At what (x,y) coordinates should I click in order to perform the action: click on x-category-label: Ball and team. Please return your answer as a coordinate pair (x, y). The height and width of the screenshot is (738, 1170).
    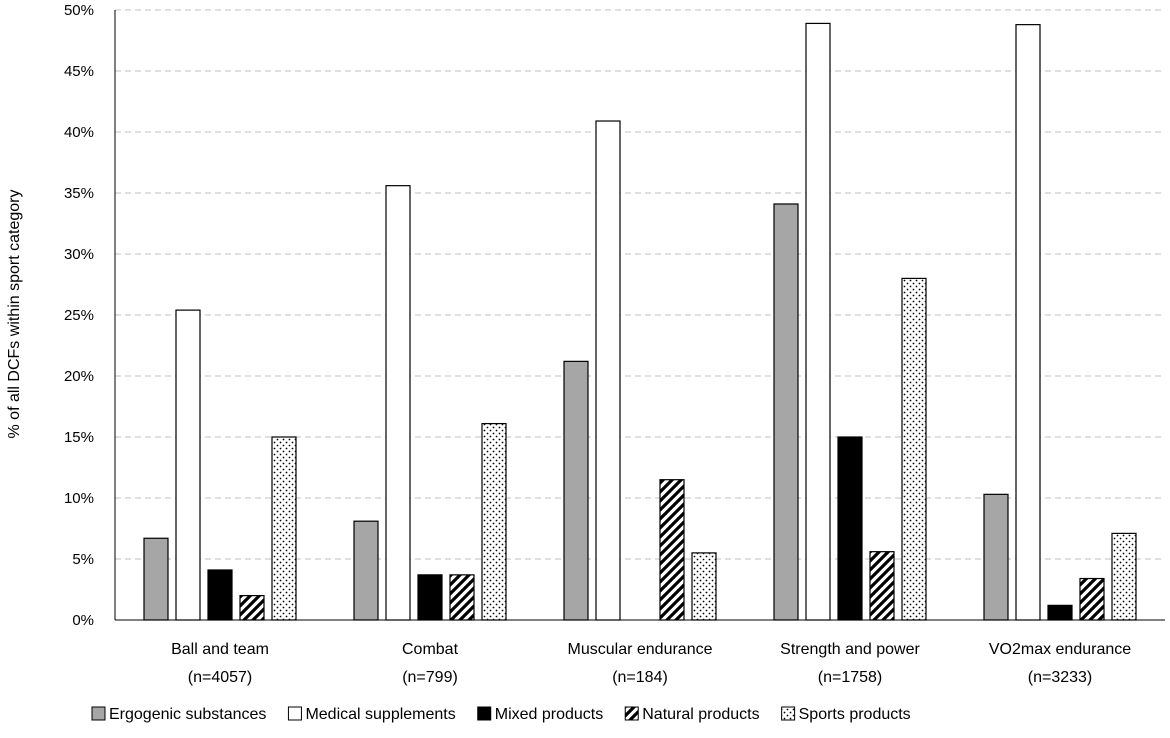
    Looking at the image, I should click on (220, 649).